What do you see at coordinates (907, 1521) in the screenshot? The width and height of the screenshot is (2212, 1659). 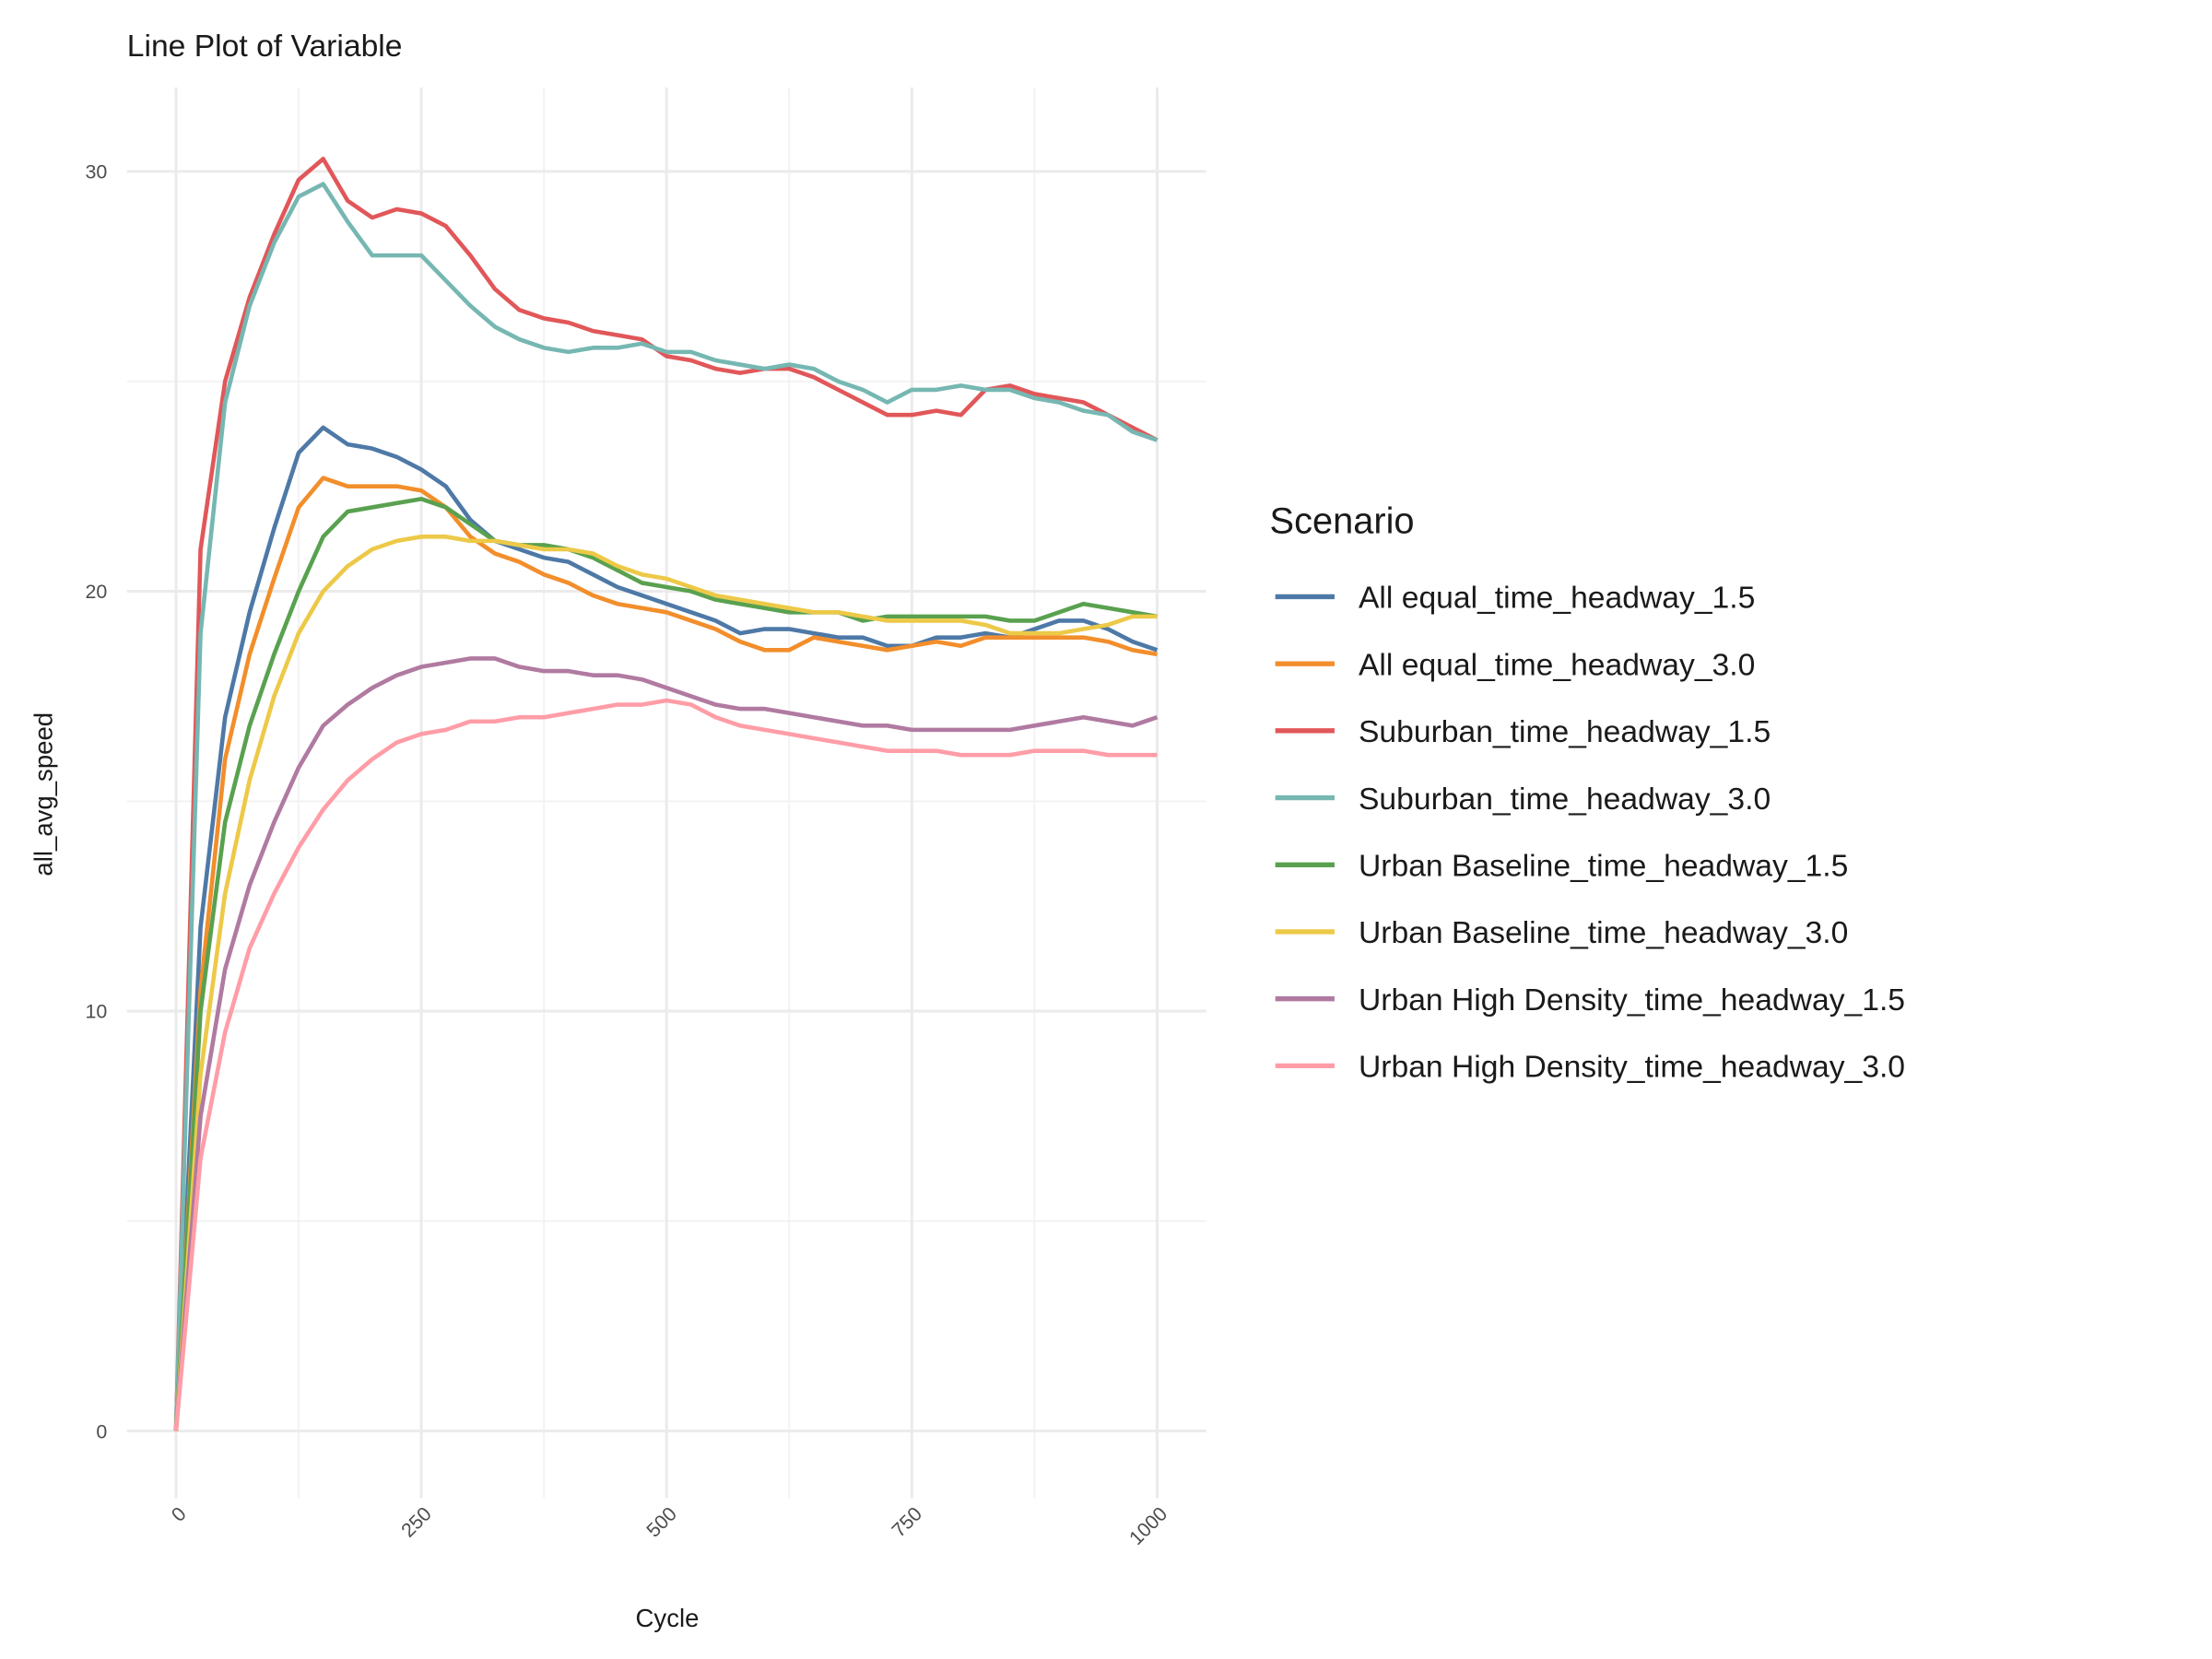 I see `x-tick-label: 750` at bounding box center [907, 1521].